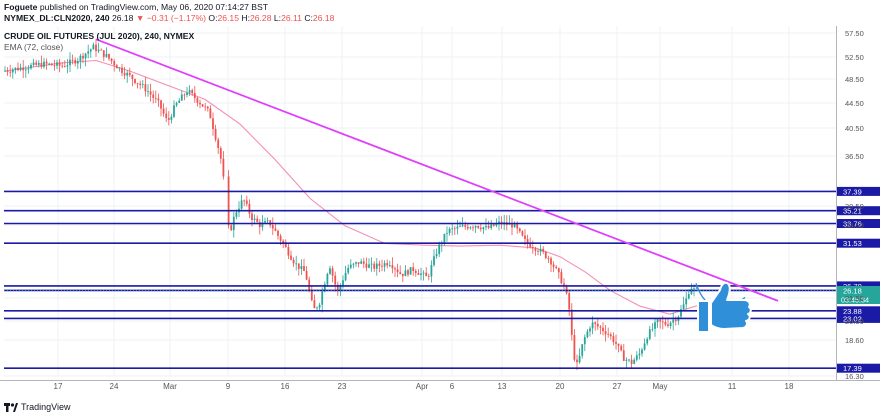  What do you see at coordinates (724, 307) in the screenshot?
I see `thumbs-up-icon` at bounding box center [724, 307].